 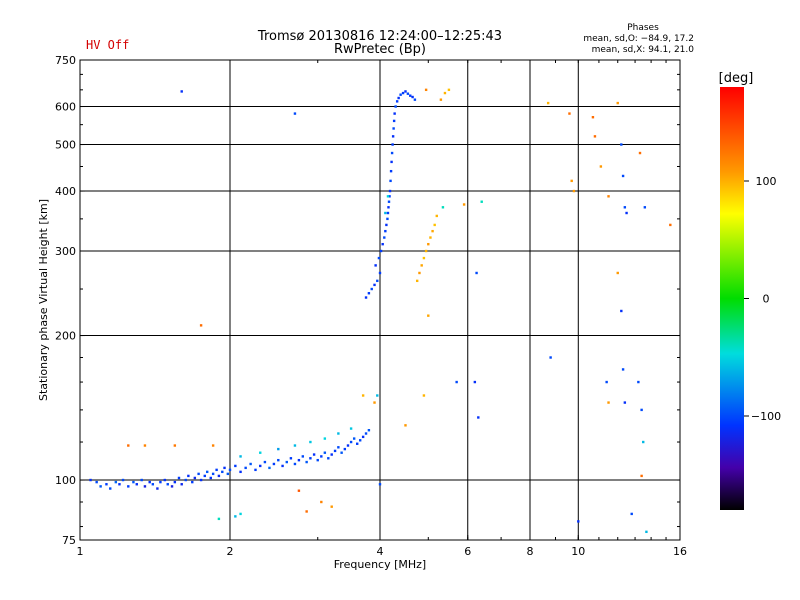 What do you see at coordinates (65, 145) in the screenshot?
I see `y-tick-label: 500` at bounding box center [65, 145].